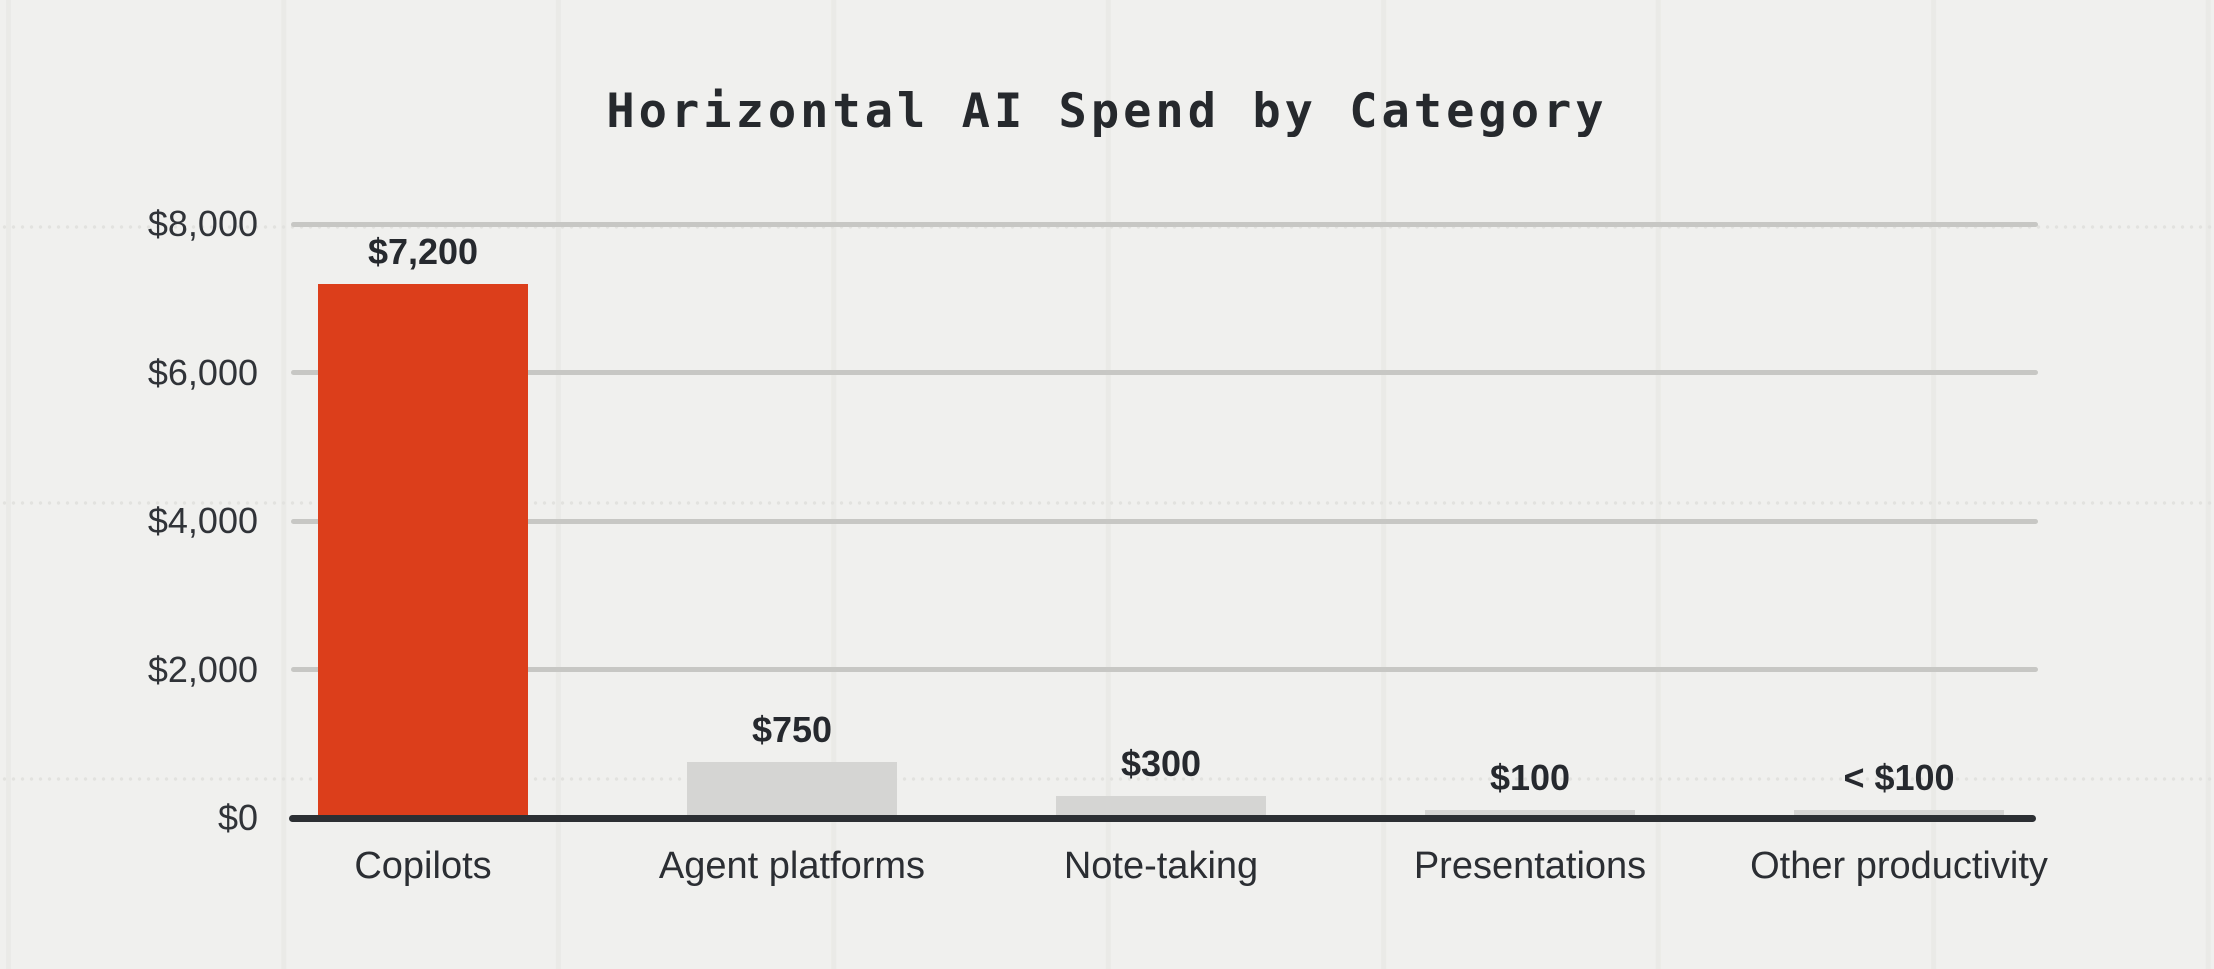 The width and height of the screenshot is (2214, 969). What do you see at coordinates (202, 521) in the screenshot?
I see `y-tick-label-4000: $4,000` at bounding box center [202, 521].